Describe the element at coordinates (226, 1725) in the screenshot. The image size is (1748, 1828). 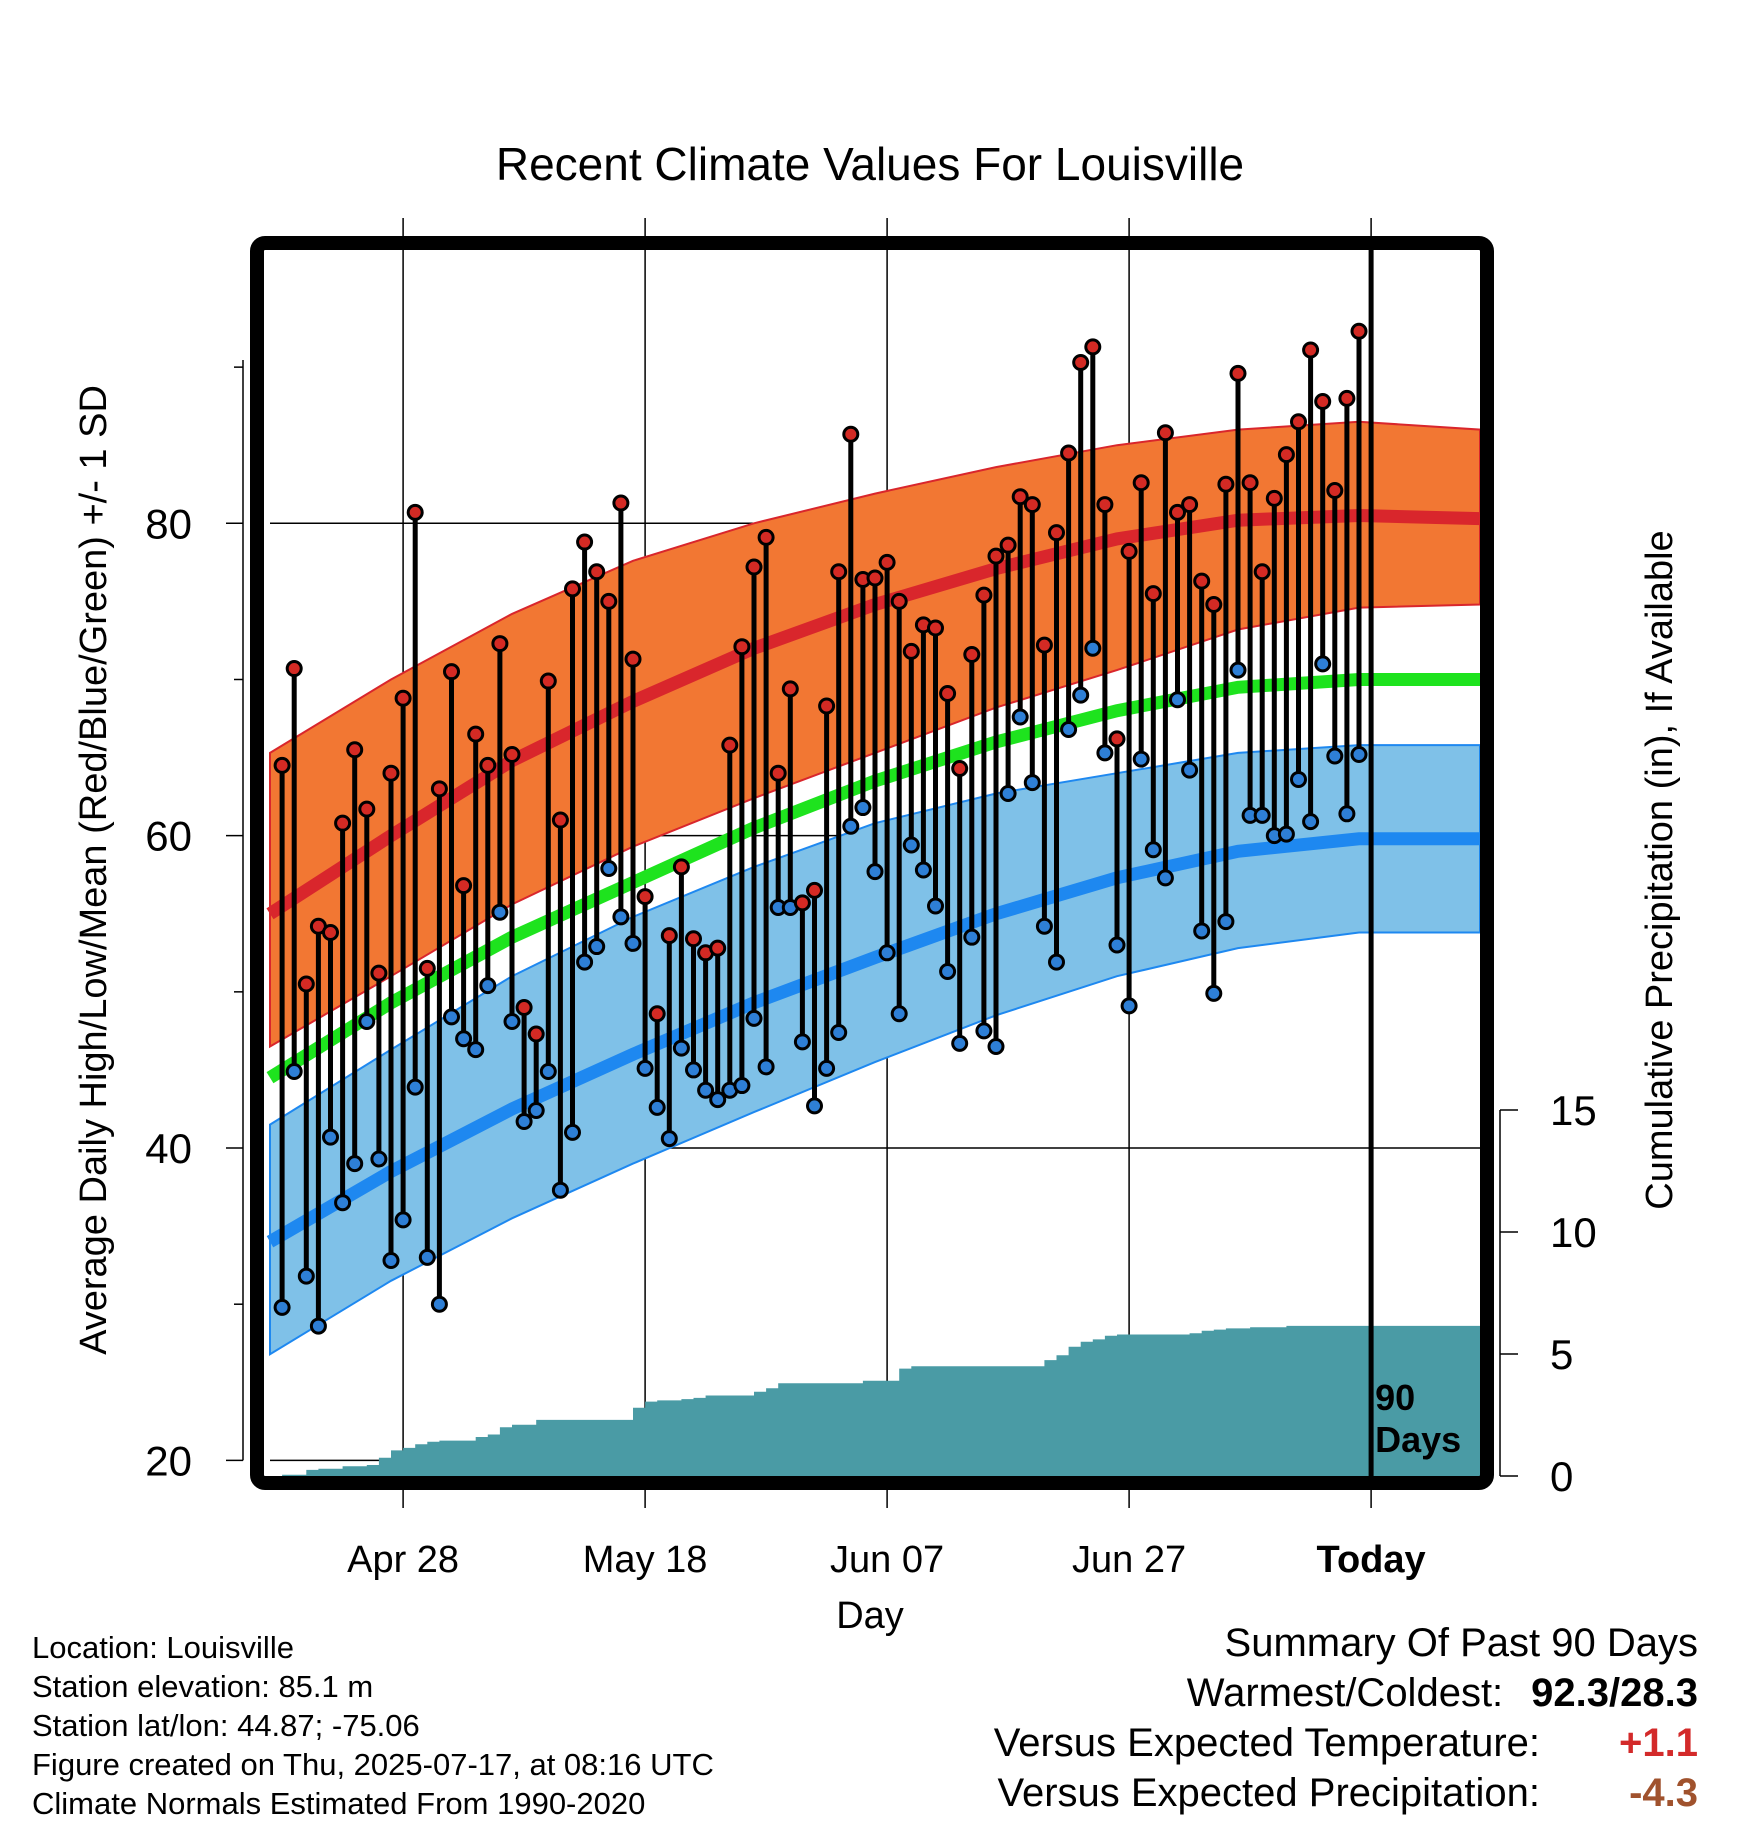
I see `latlon-text: Station lat/lon: 44.87; -75.06` at that location.